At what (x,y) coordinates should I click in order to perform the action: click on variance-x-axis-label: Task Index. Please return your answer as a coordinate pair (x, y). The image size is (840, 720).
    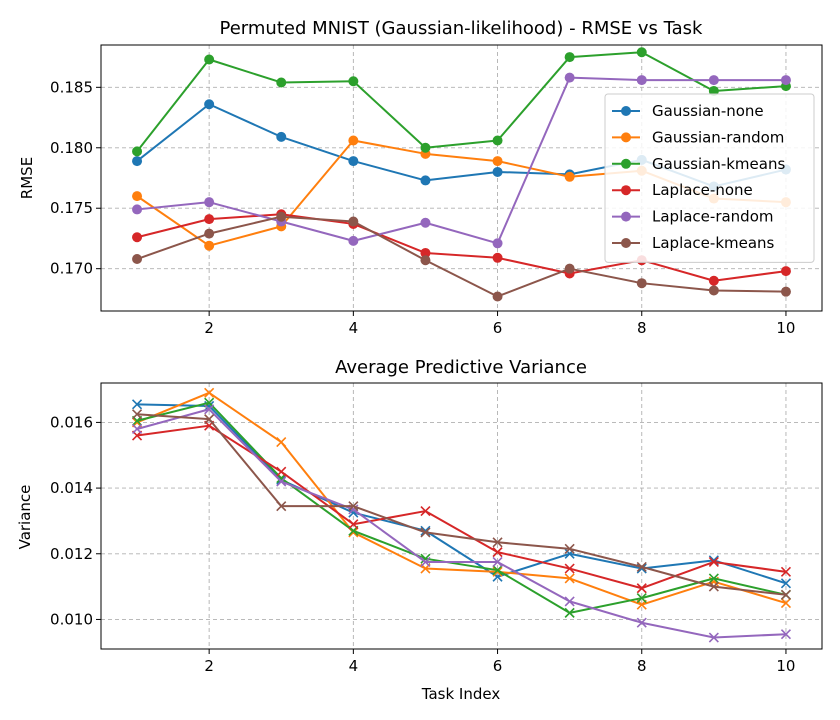
    Looking at the image, I should click on (461, 694).